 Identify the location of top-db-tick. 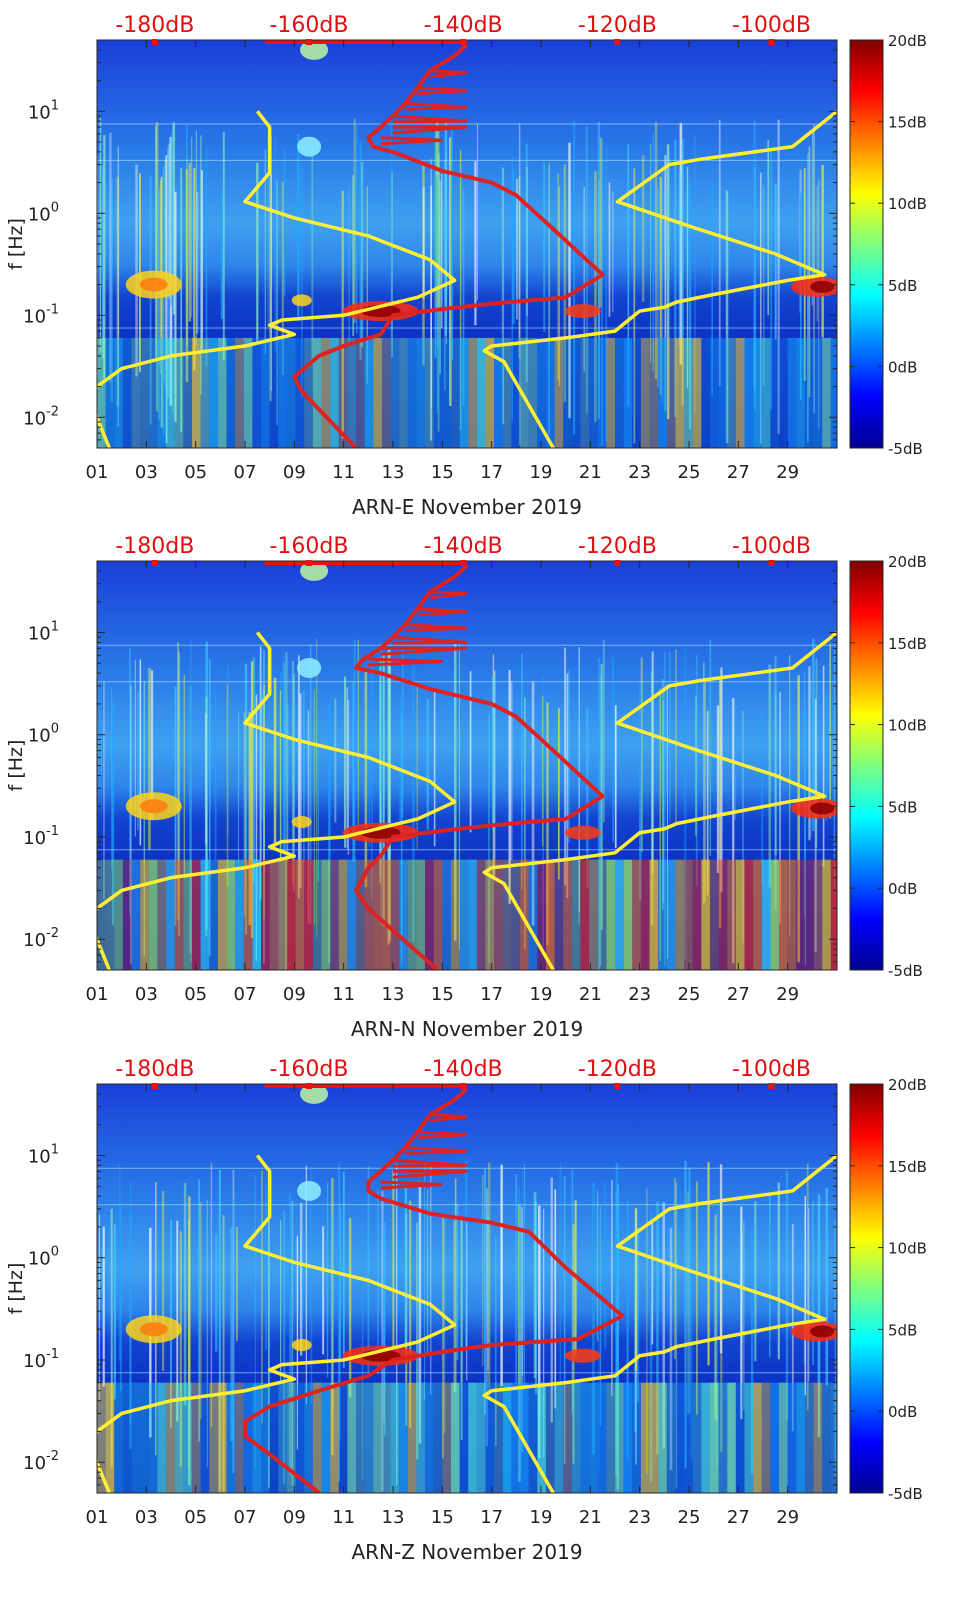
(771, 42).